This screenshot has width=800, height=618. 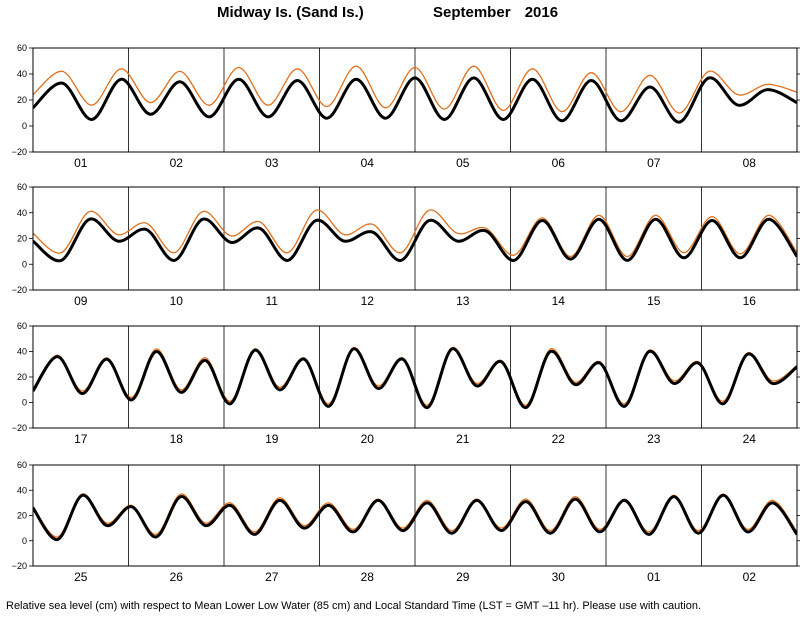 What do you see at coordinates (654, 163) in the screenshot?
I see `day-label: 07` at bounding box center [654, 163].